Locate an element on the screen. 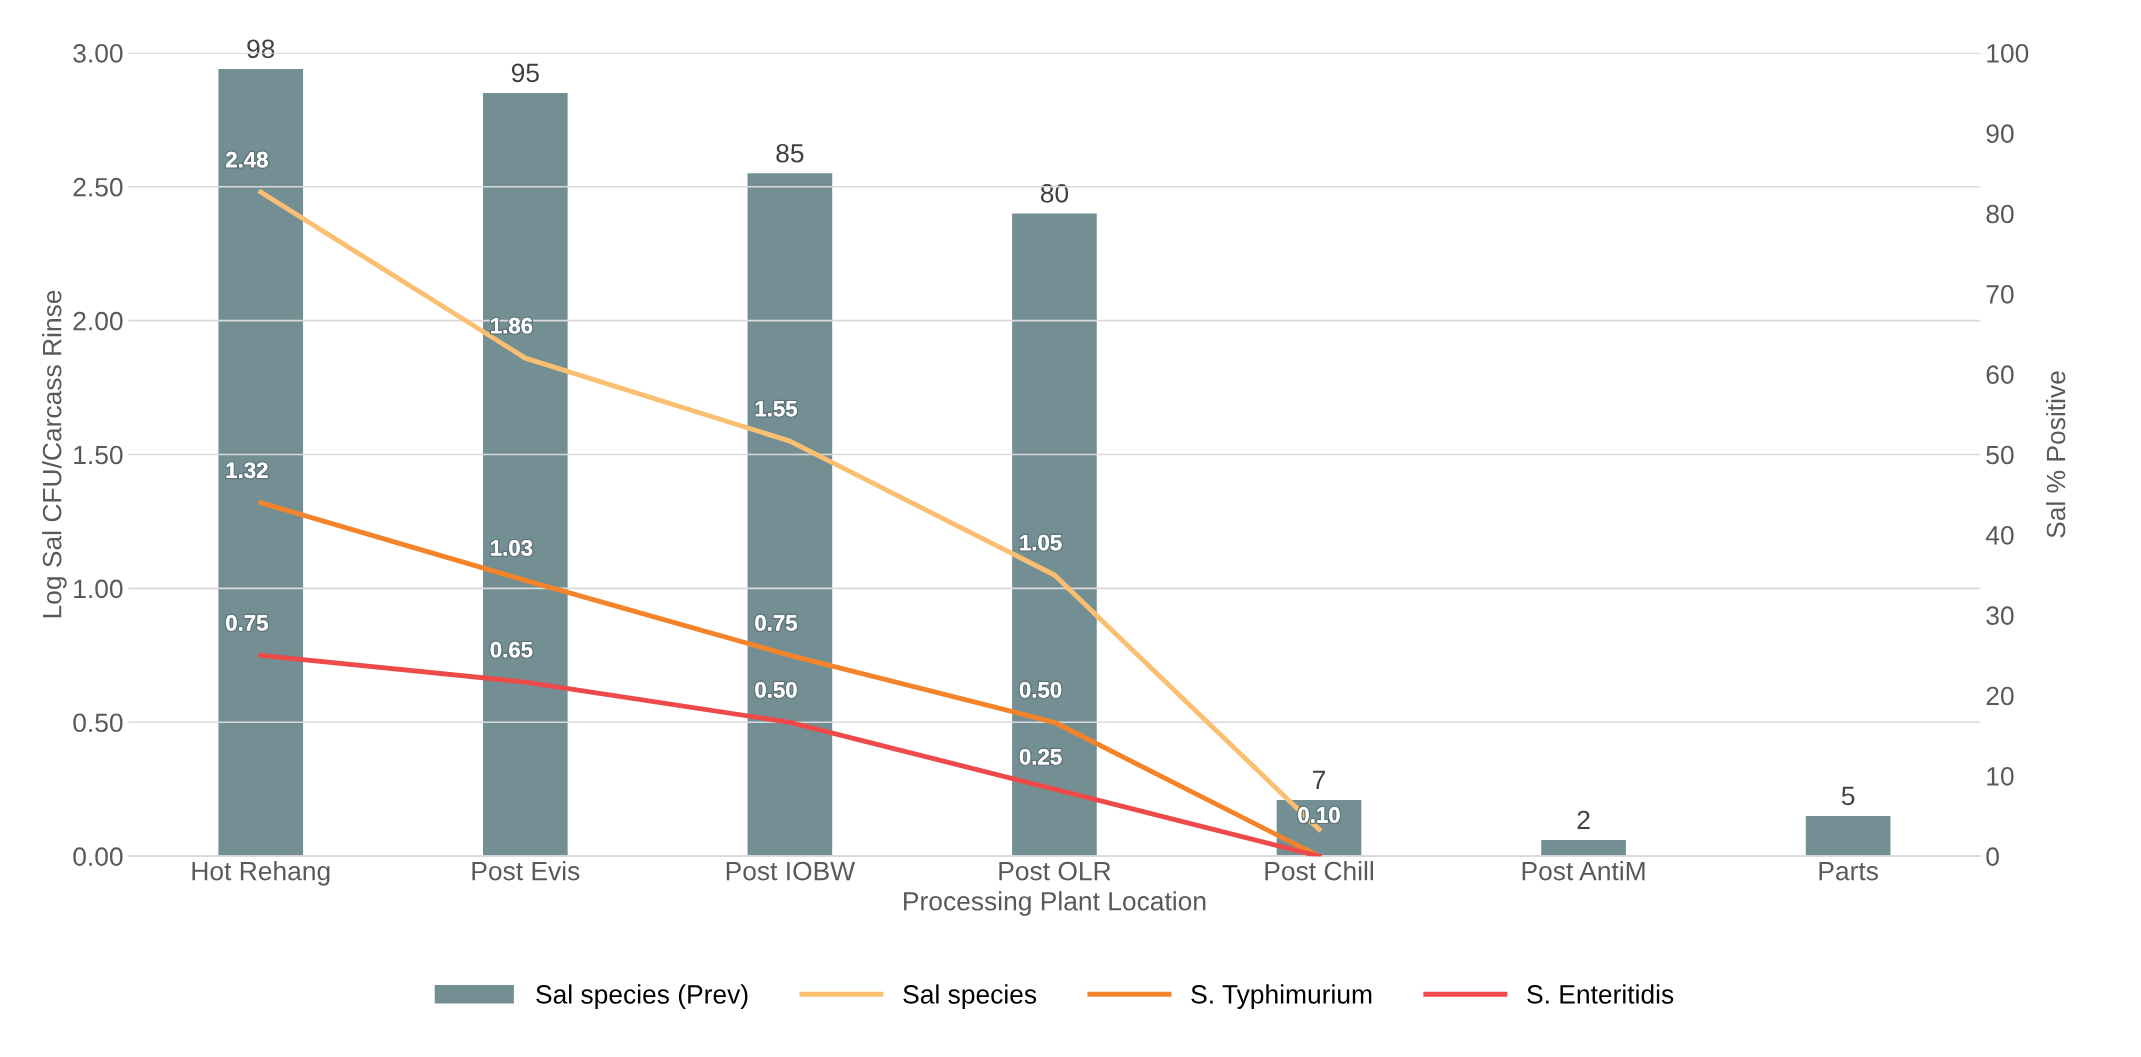  x-tick-label: Post IOBW is located at coordinates (791, 871).